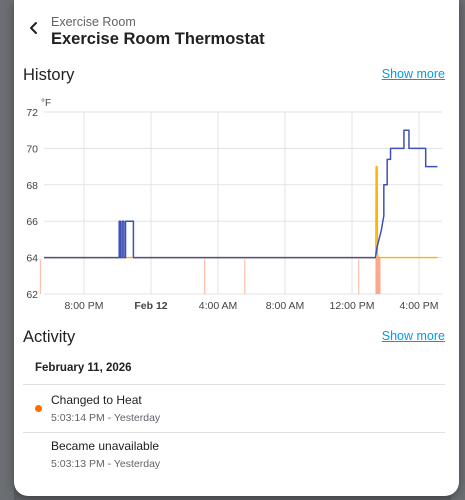  I want to click on x-tick-label: Feb 12, so click(150, 306).